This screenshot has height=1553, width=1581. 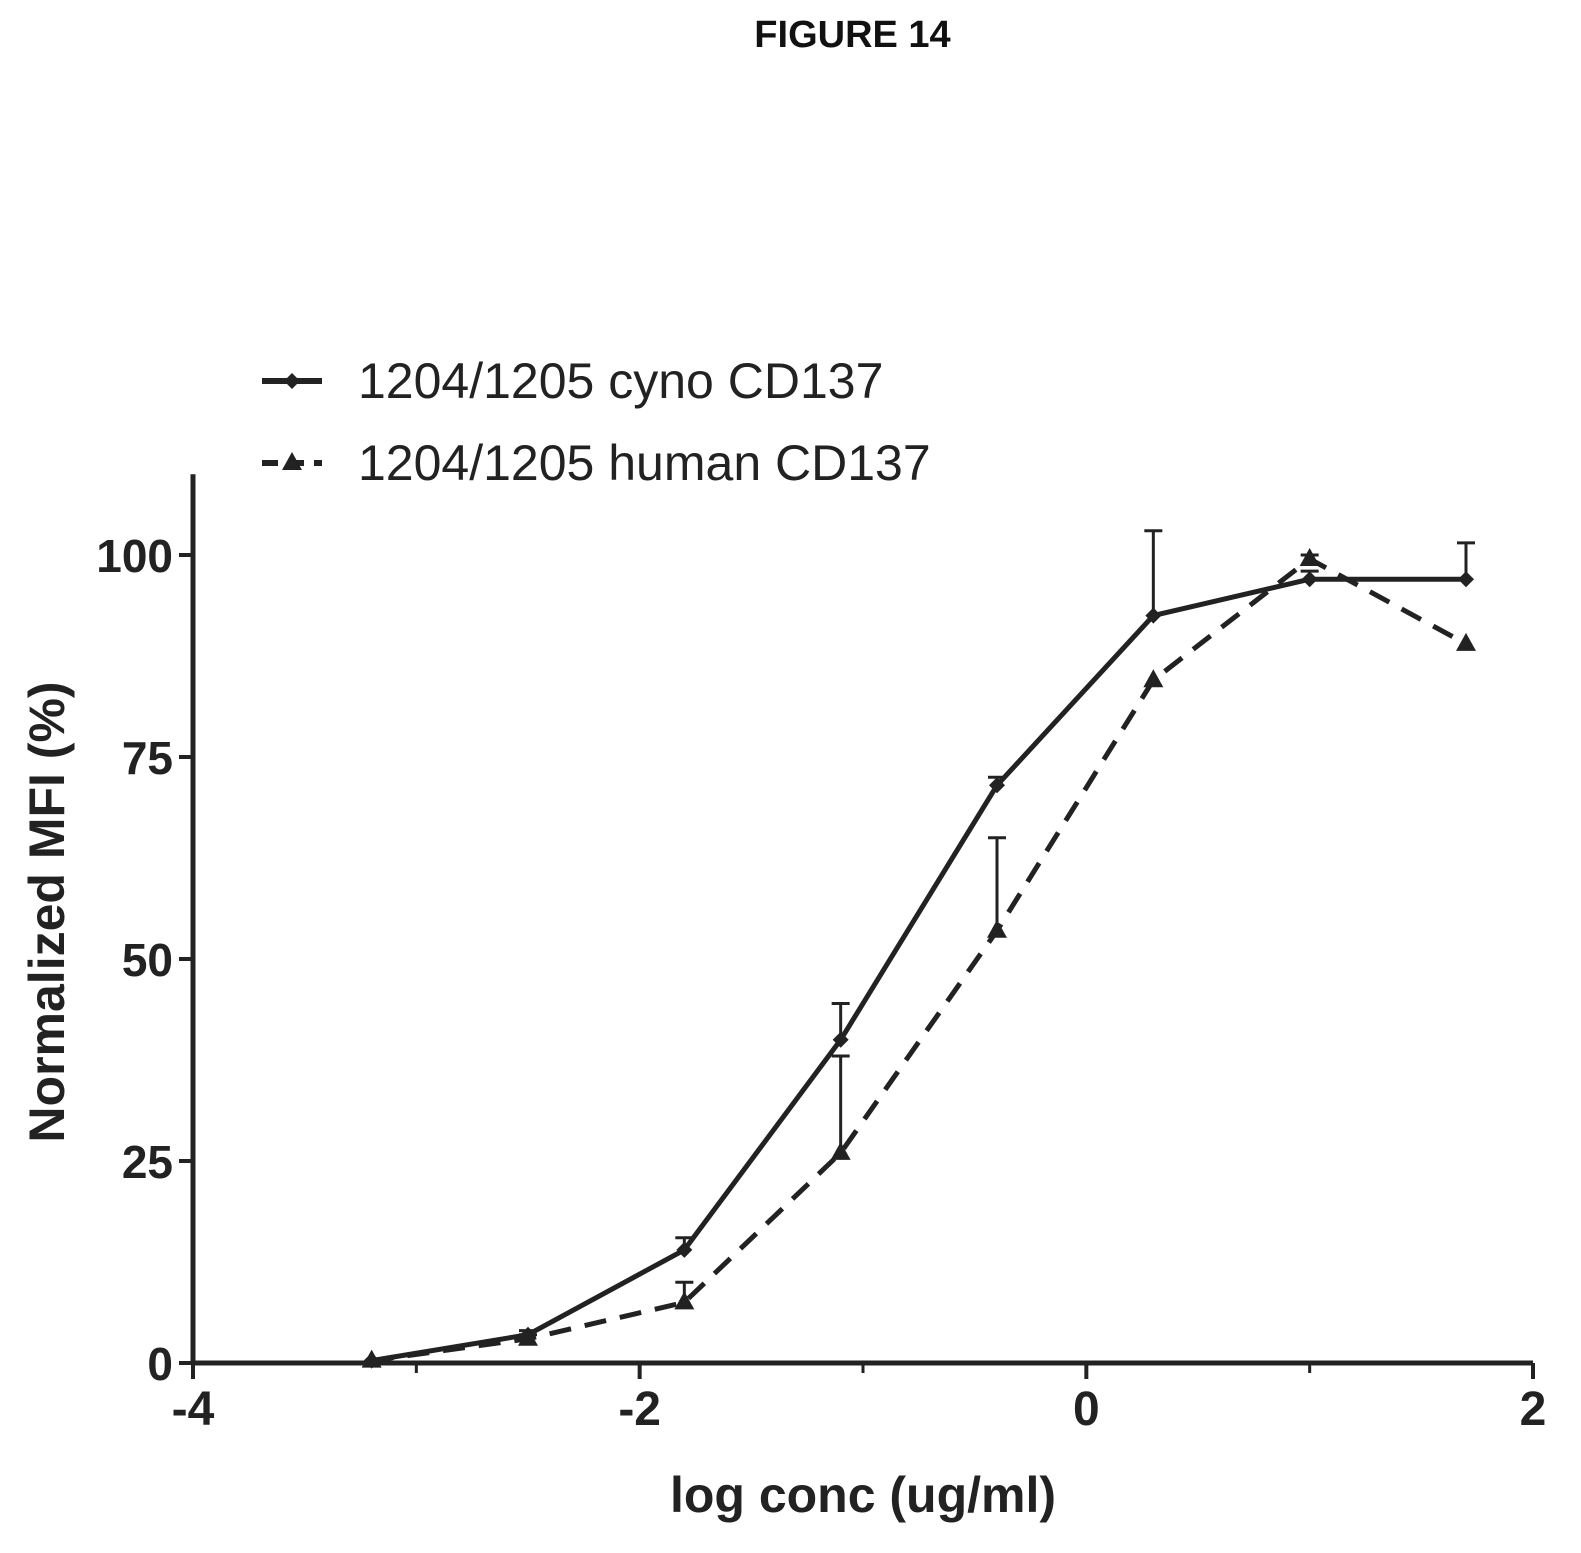 I want to click on legend-label-1: 1204/1205 cyno CD137, so click(x=620, y=381).